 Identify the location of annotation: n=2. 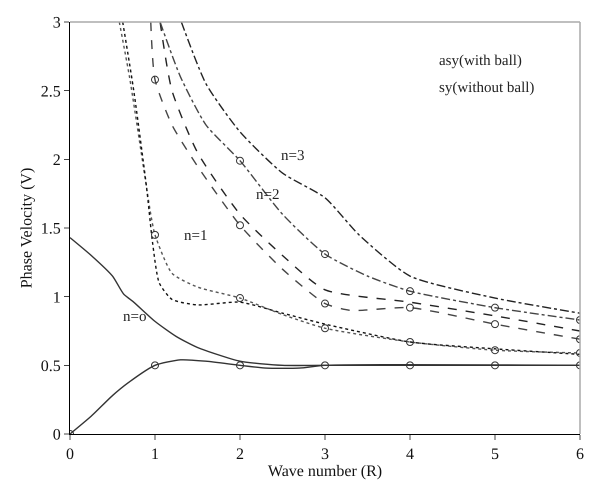
(268, 195).